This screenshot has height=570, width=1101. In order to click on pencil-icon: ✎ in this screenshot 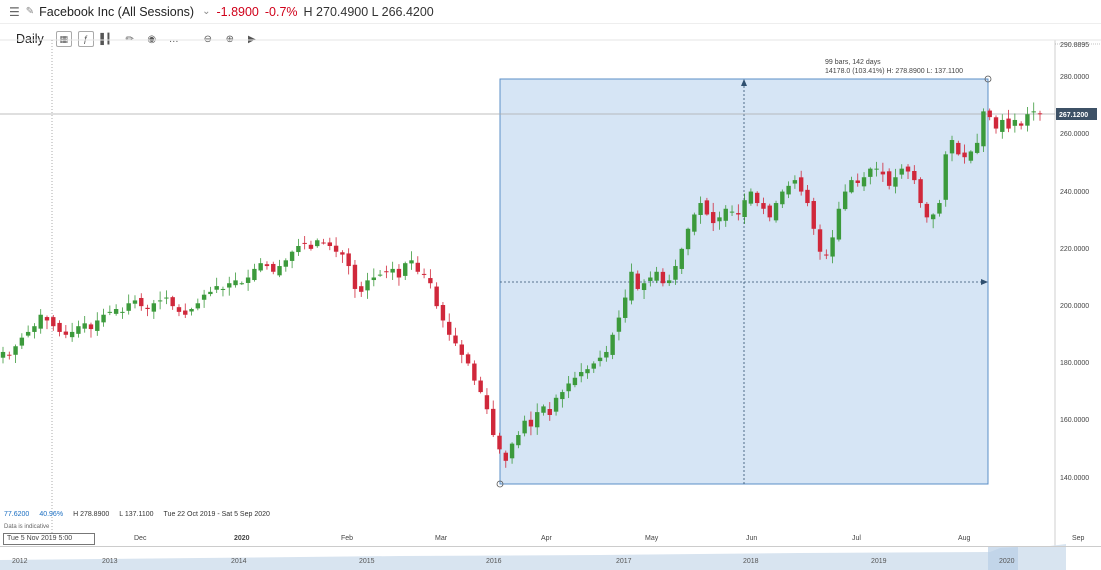, I will do `click(30, 11)`.